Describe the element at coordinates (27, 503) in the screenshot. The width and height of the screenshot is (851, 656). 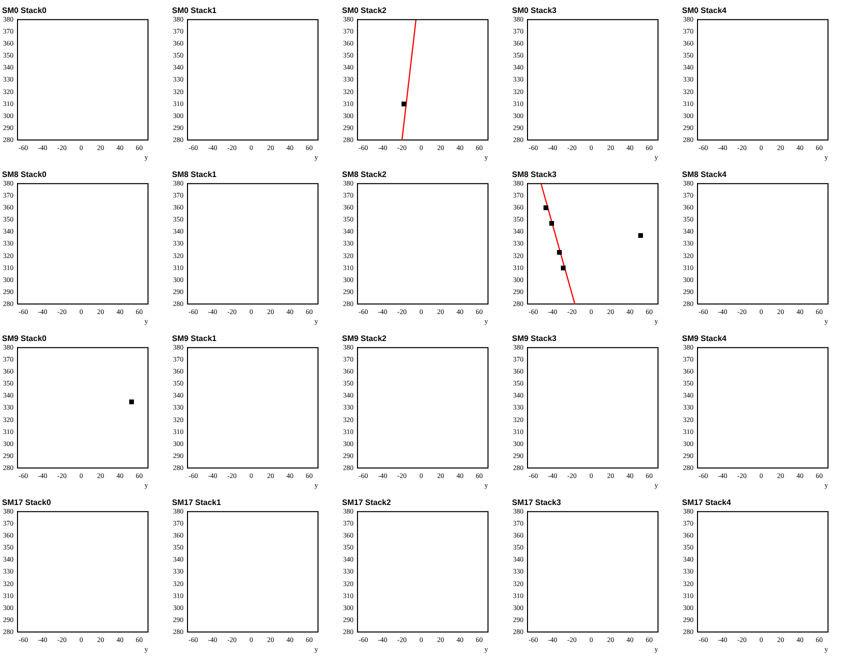
I see `chart-title: SM17 Stack0` at that location.